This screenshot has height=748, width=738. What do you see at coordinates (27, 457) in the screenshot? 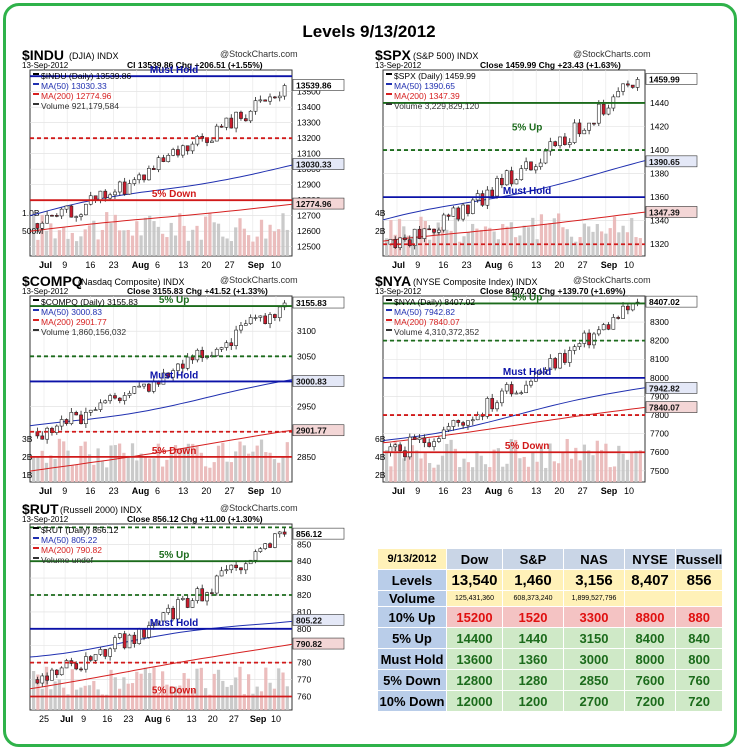
I see `volume-axis-label: 2B` at bounding box center [27, 457].